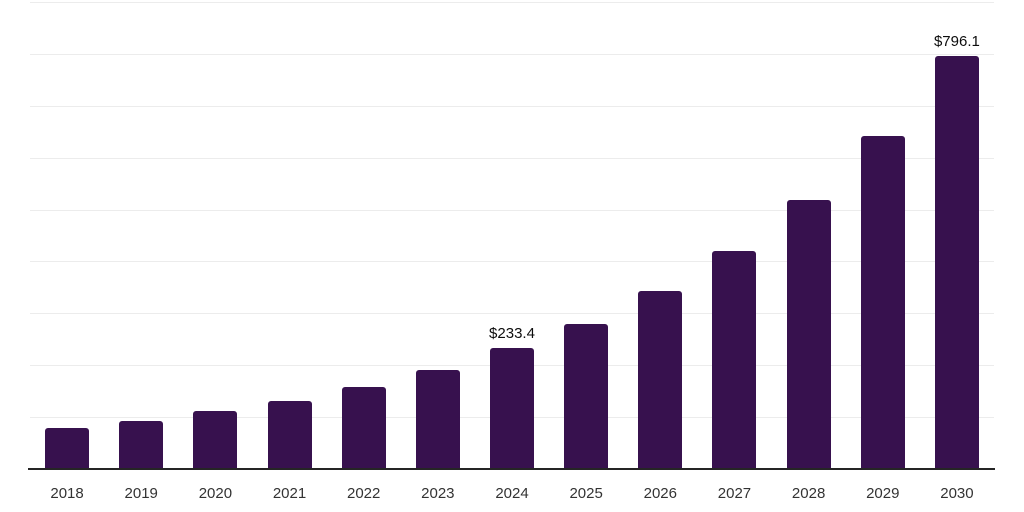  What do you see at coordinates (956, 41) in the screenshot?
I see `bar-value-label-2030: $796.1` at bounding box center [956, 41].